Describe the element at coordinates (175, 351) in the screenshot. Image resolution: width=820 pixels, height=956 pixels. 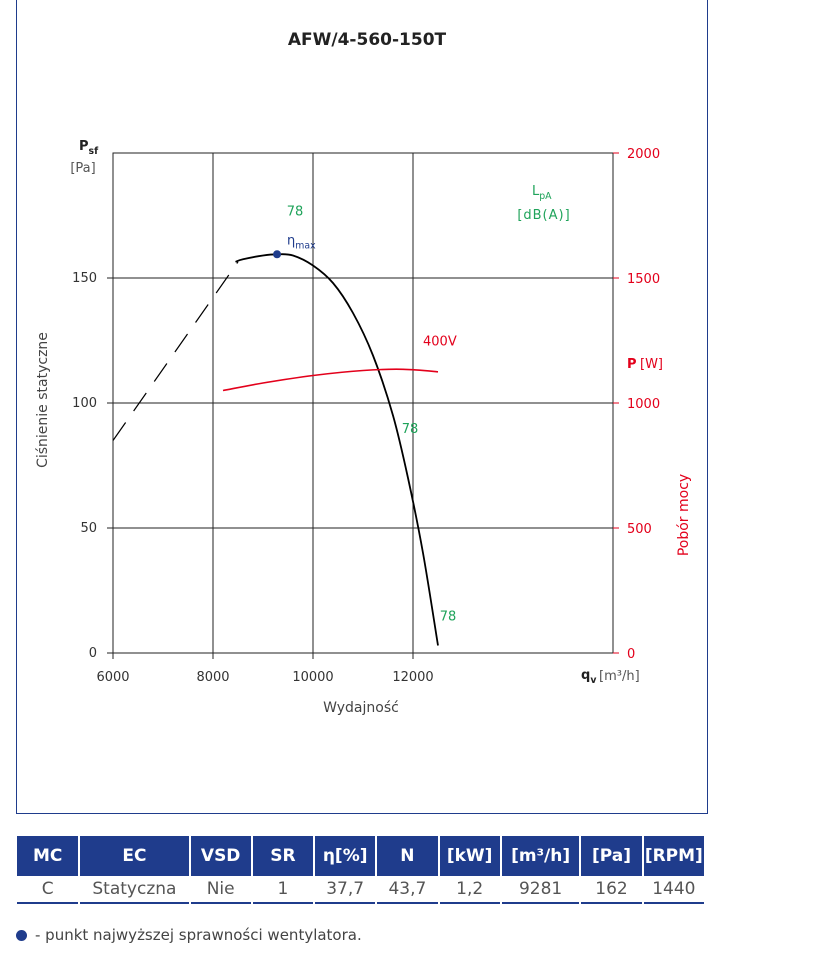
I see `pressure-curve-dashed` at that location.